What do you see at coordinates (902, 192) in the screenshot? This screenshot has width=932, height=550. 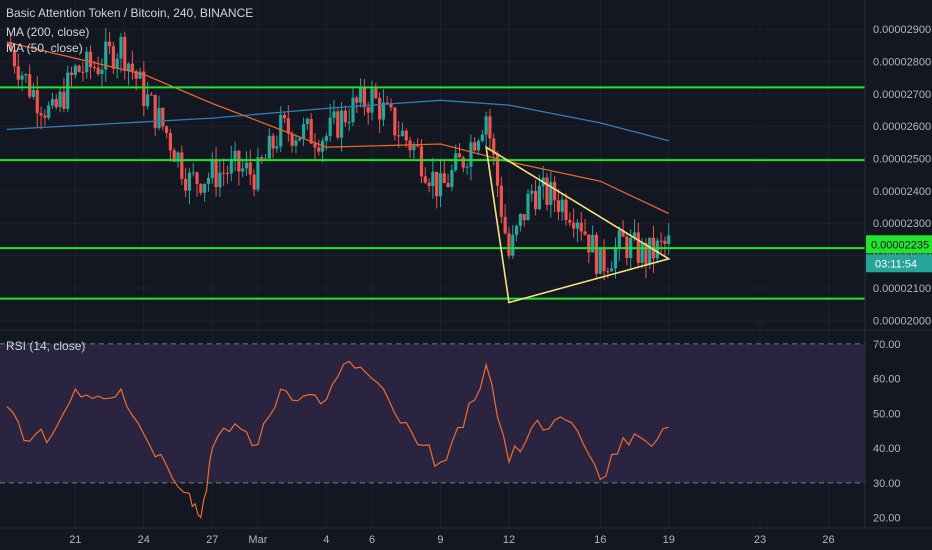 I see `y-tick-label: 0.00002400` at bounding box center [902, 192].